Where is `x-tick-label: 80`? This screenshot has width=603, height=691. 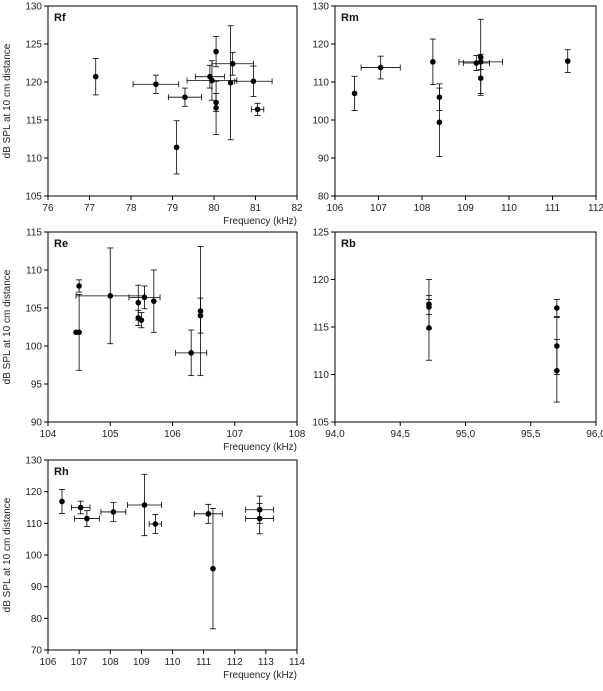 x-tick-label: 80 is located at coordinates (214, 208).